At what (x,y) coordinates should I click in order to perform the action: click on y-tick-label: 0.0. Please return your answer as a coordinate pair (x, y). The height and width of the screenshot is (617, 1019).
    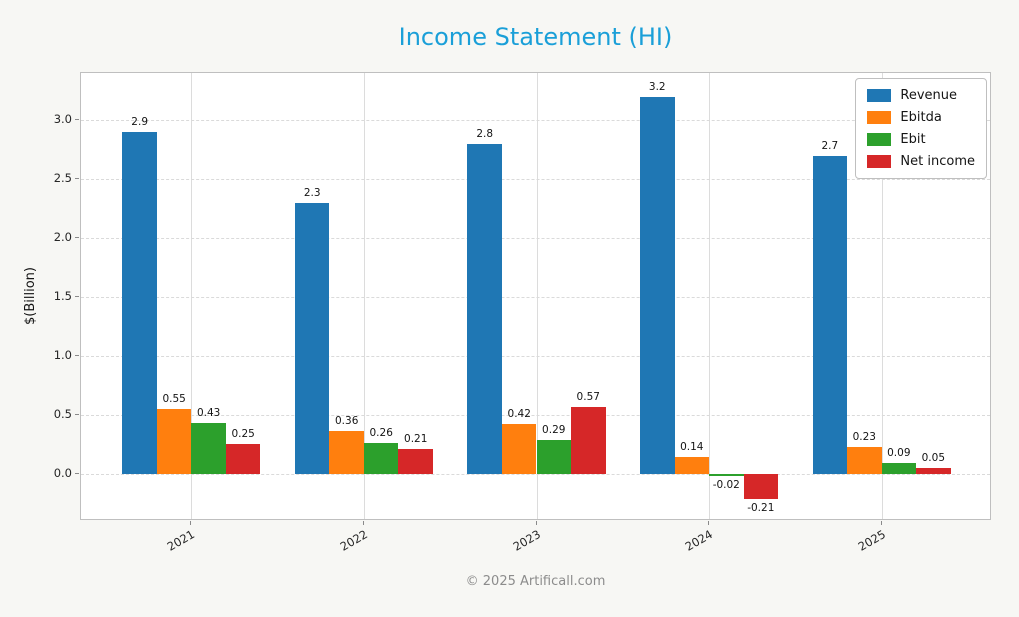
    Looking at the image, I should click on (62, 472).